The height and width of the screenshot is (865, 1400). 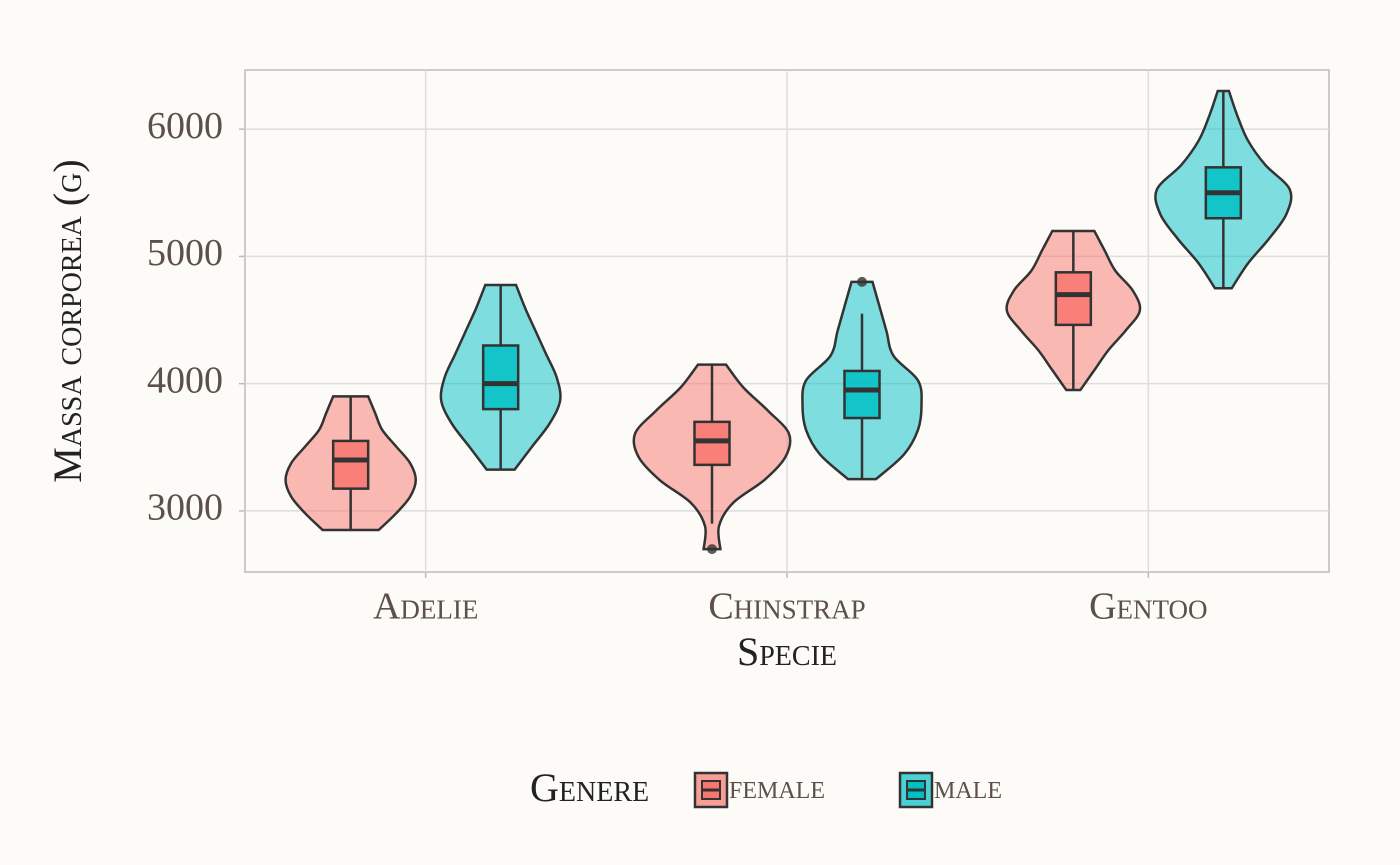 I want to click on legend-label: female, so click(x=777, y=787).